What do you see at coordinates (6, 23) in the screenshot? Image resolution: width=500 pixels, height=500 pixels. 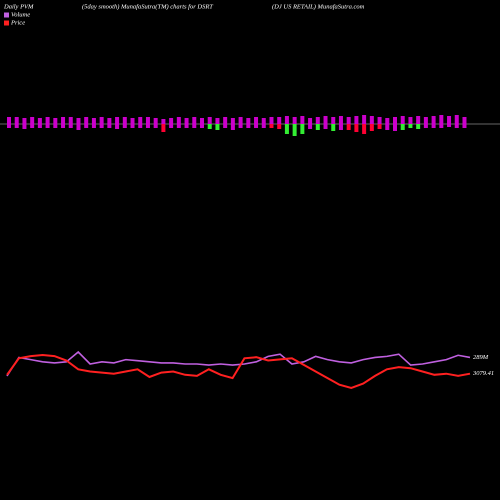 I see `legend-swatch` at bounding box center [6, 23].